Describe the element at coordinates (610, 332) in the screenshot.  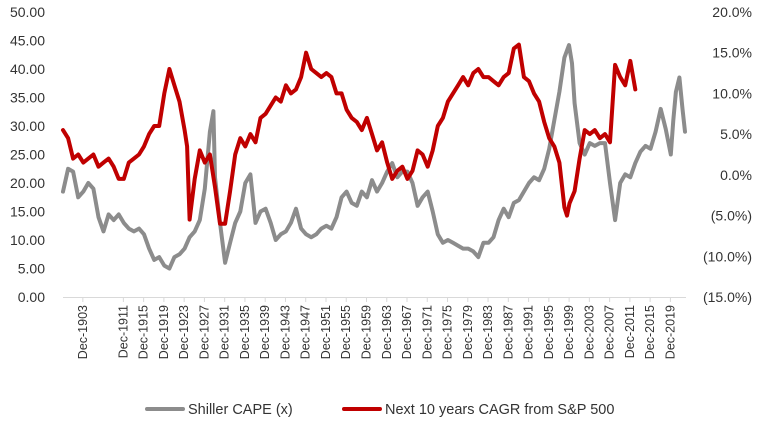
I see `x-tick-label: Dec-2007` at that location.